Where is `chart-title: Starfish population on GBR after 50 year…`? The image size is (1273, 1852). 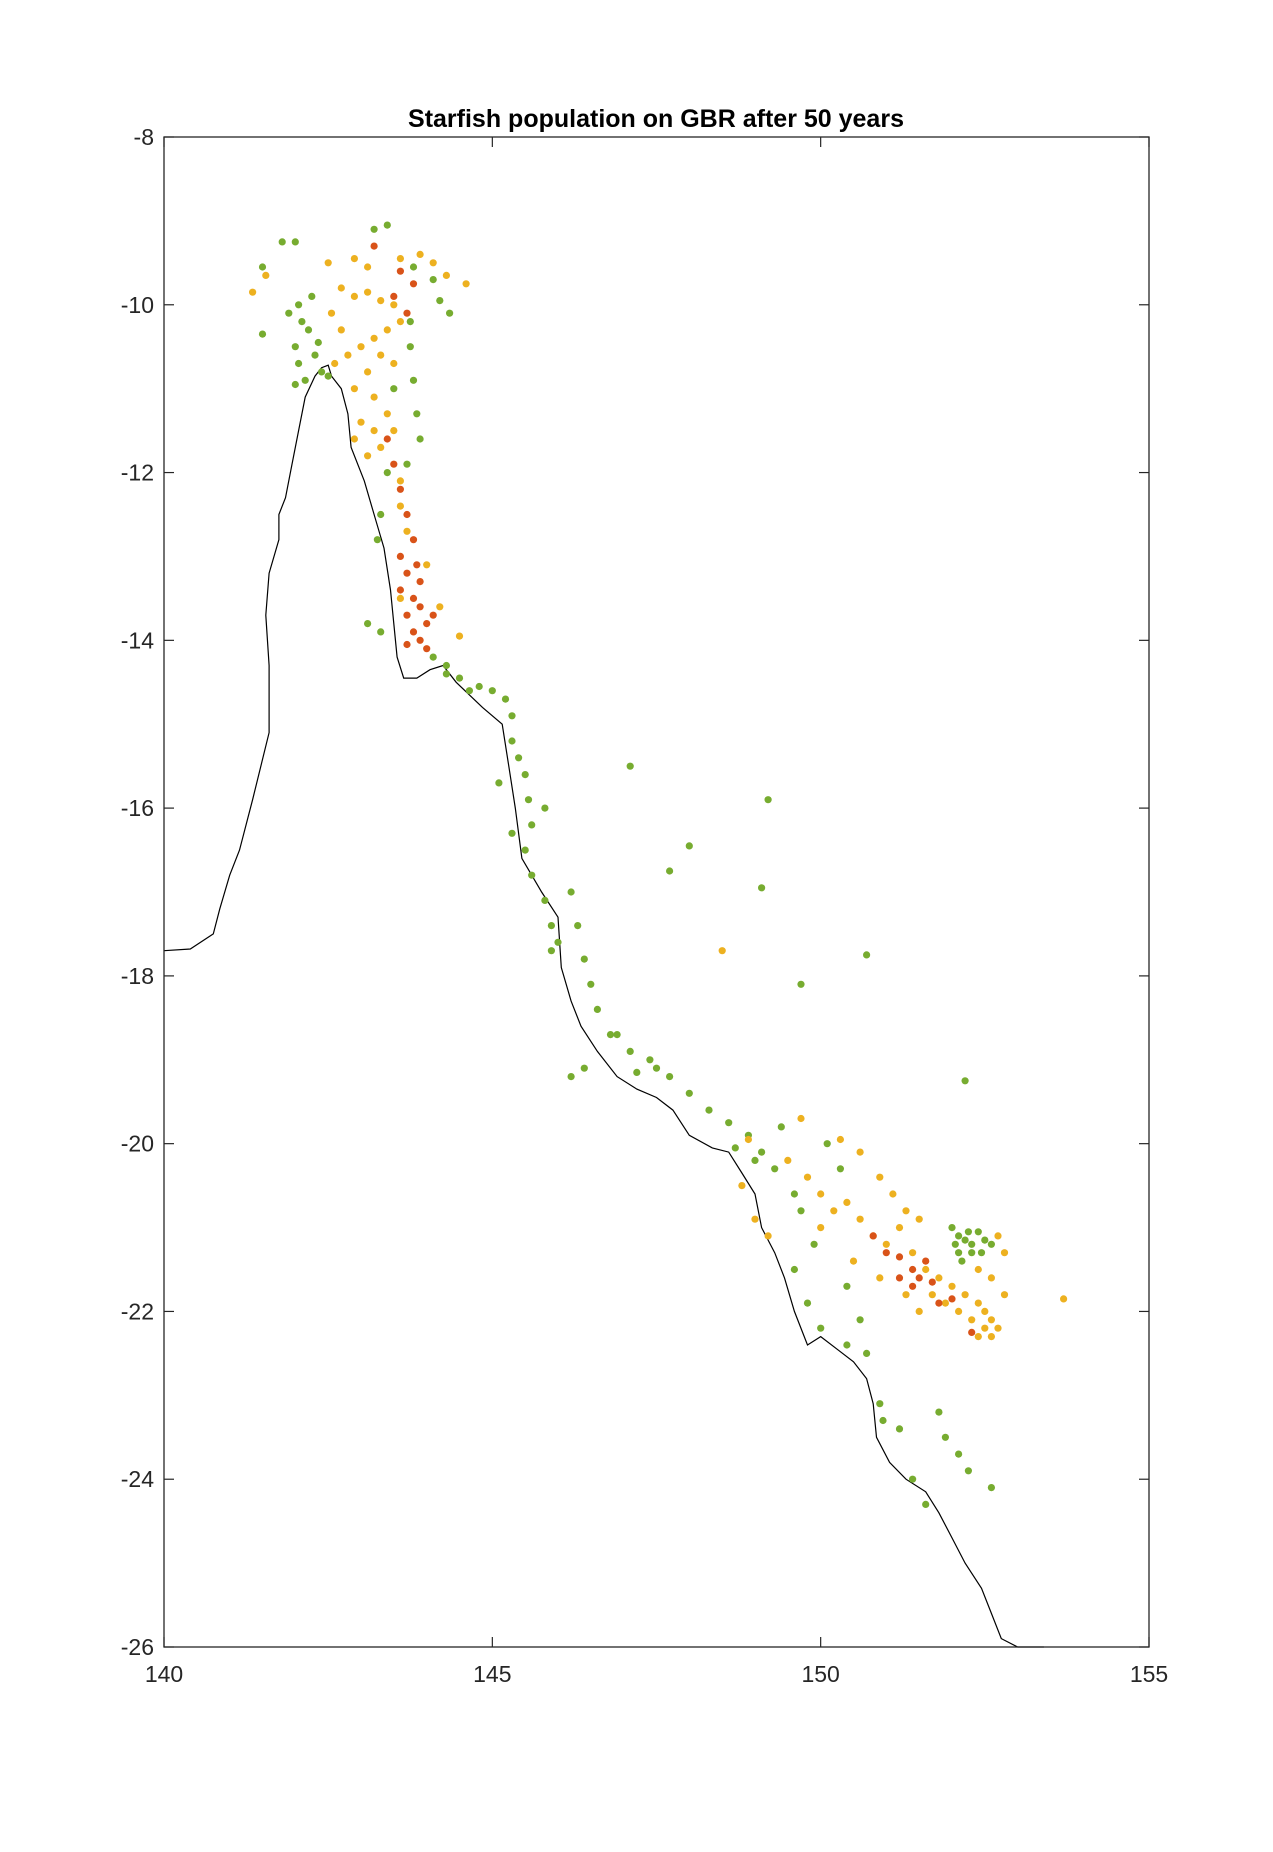 chart-title: Starfish population on GBR after 50 year… is located at coordinates (656, 119).